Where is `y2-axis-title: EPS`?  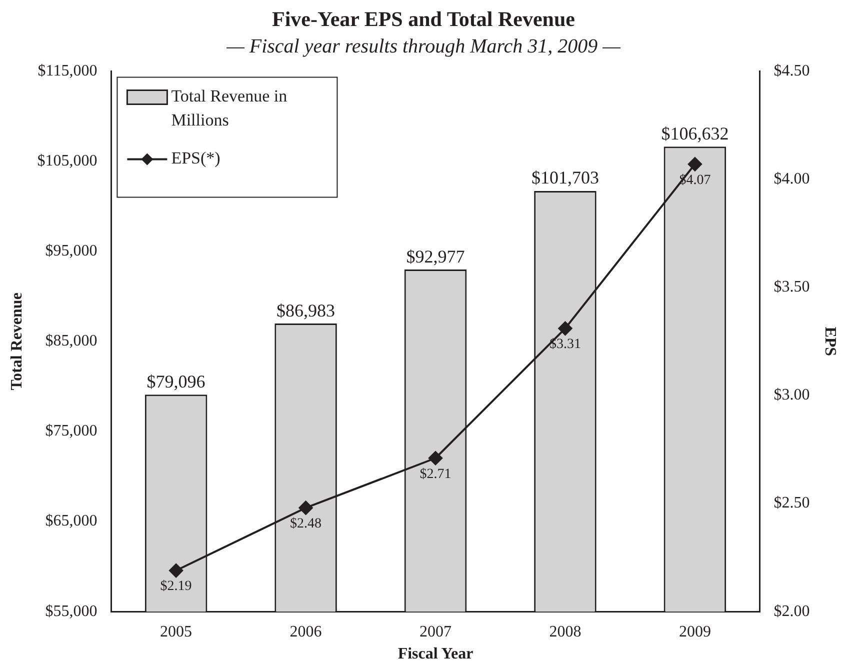
y2-axis-title: EPS is located at coordinates (829, 341).